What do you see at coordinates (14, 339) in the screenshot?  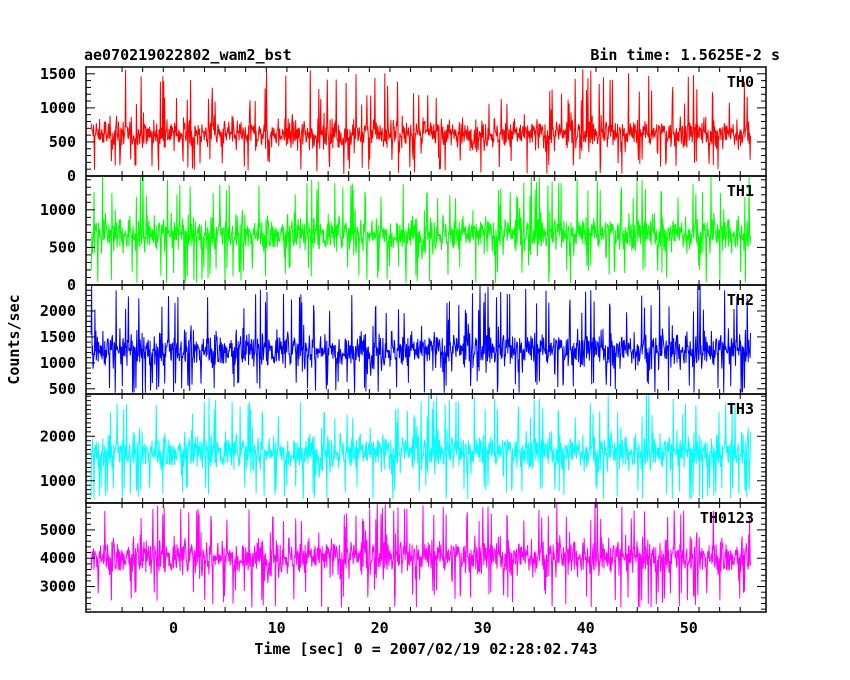 I see `y-axis-label: Counts/sec` at bounding box center [14, 339].